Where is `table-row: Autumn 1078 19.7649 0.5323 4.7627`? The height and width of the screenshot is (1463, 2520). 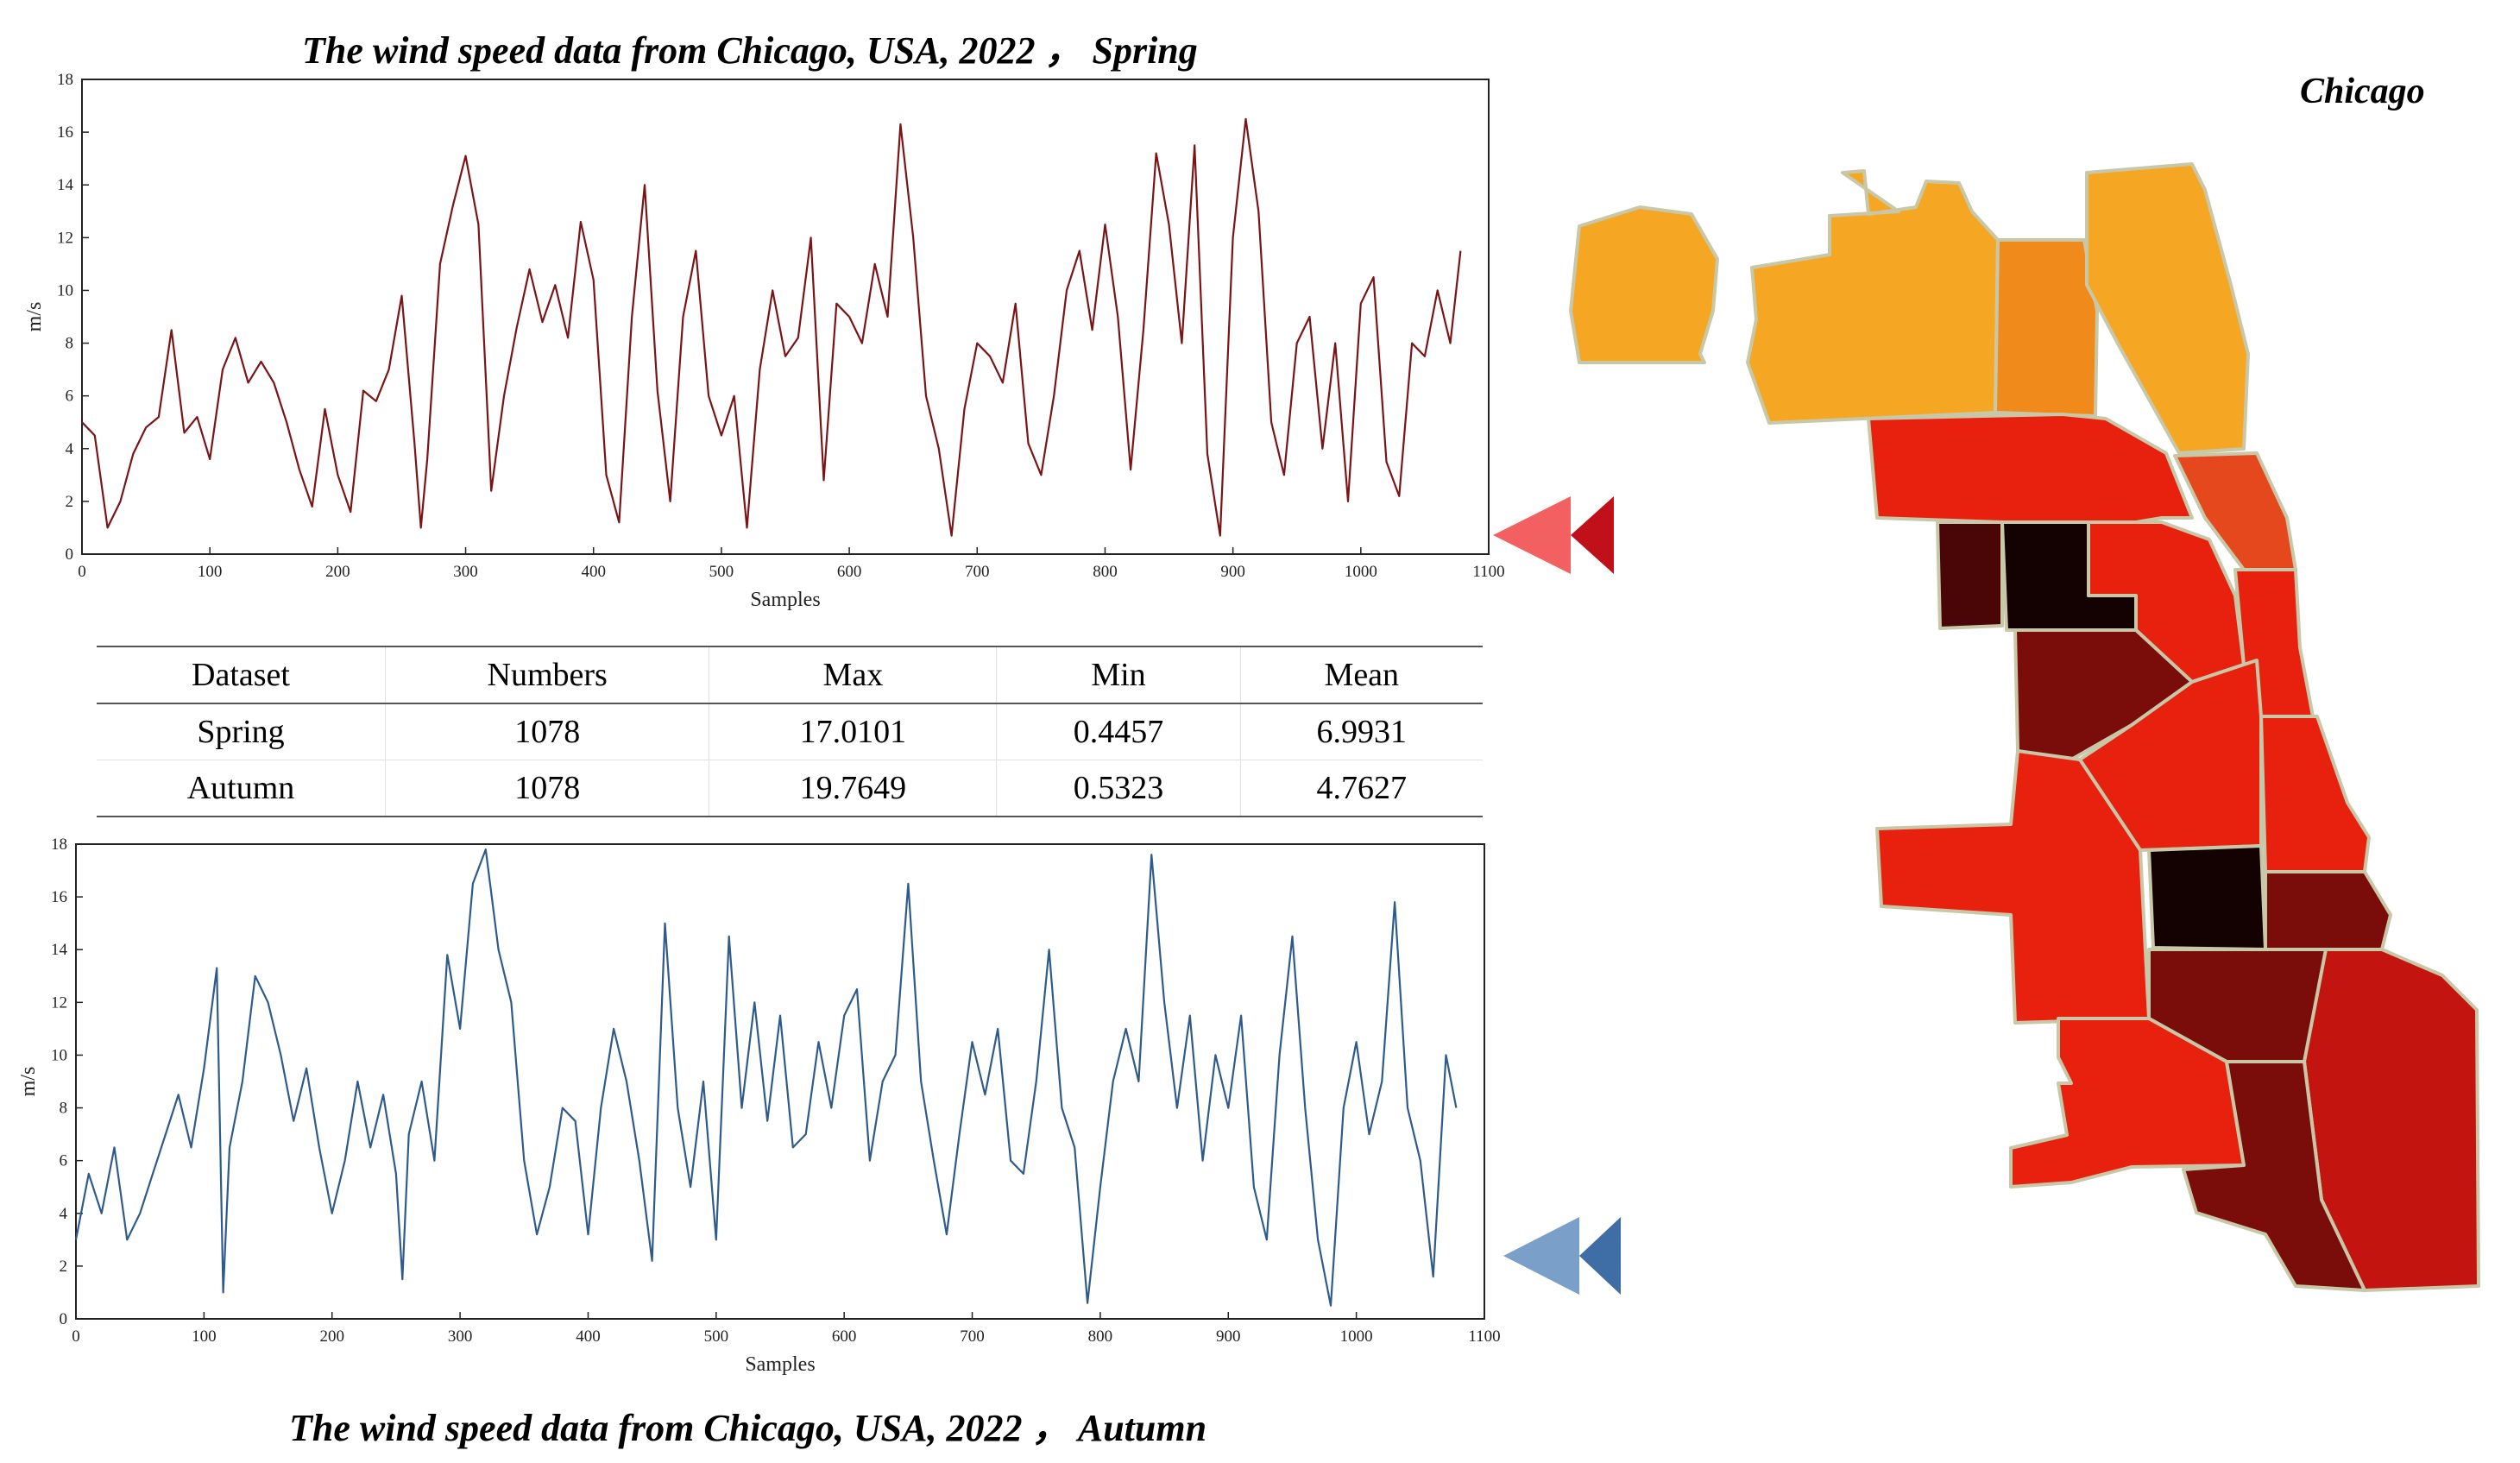
table-row: Autumn 1078 19.7649 0.5323 4.7627 is located at coordinates (790, 788).